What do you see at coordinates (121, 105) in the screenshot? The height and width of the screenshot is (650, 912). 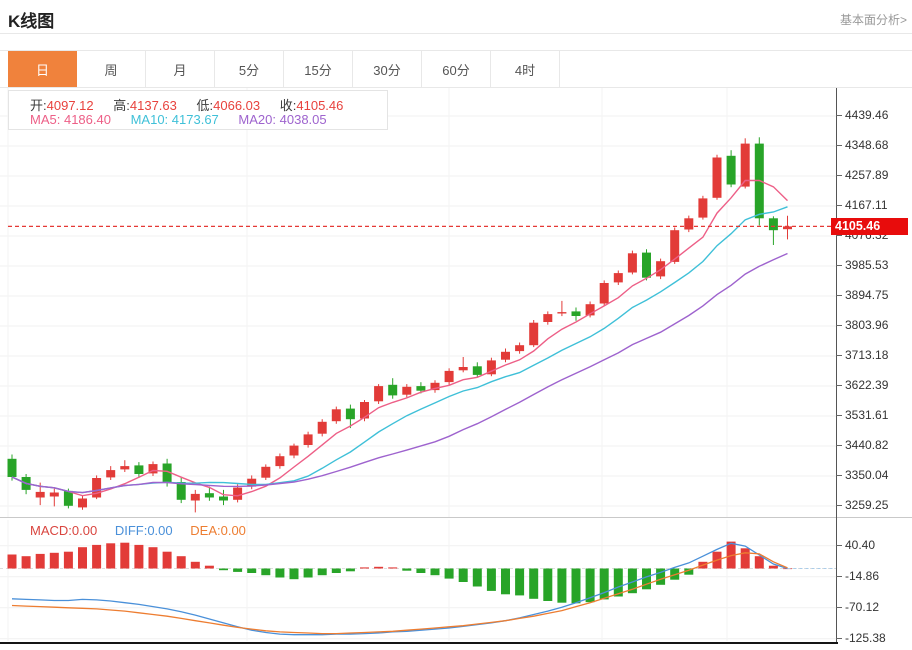 I see `high-label: 高:` at bounding box center [121, 105].